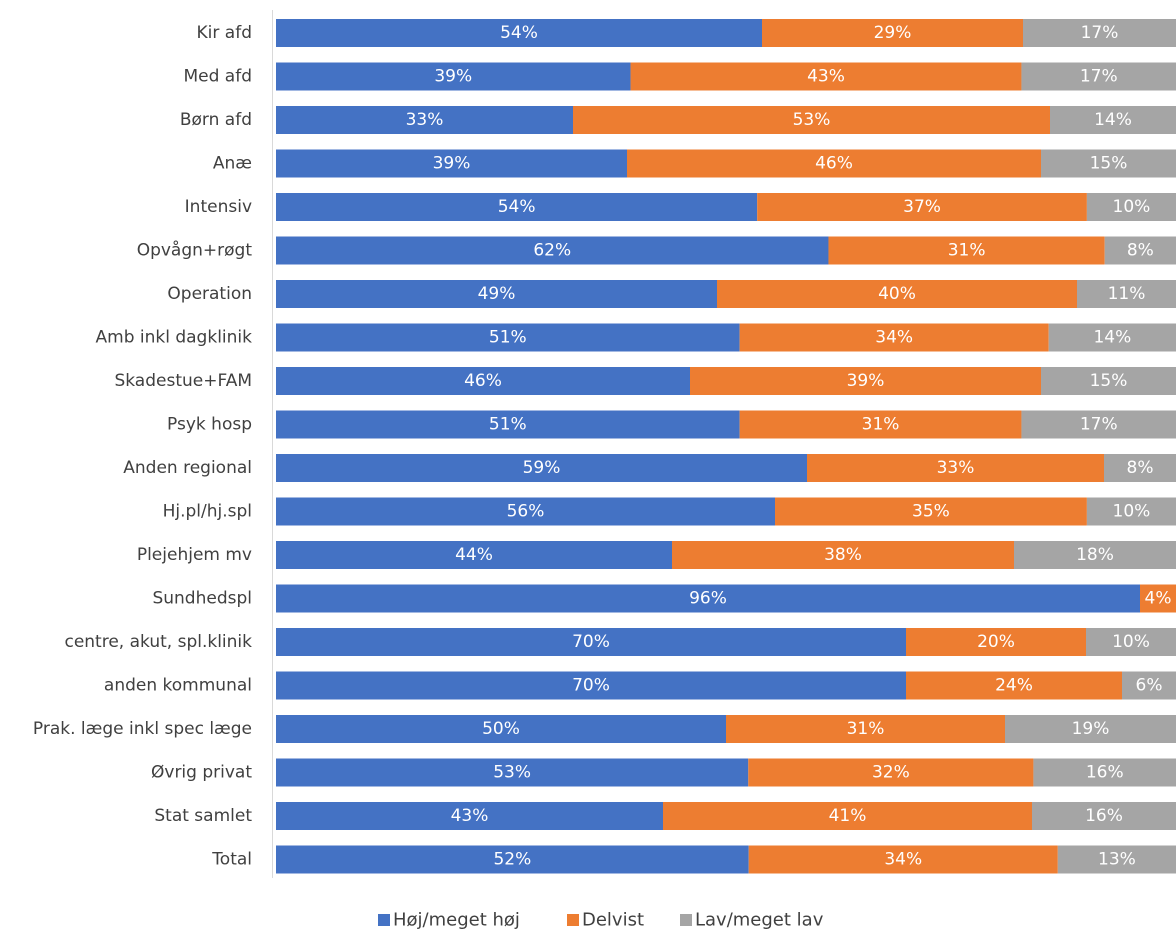 This screenshot has height=938, width=1176. What do you see at coordinates (183, 381) in the screenshot?
I see `category-label: Skadestue+FAM` at bounding box center [183, 381].